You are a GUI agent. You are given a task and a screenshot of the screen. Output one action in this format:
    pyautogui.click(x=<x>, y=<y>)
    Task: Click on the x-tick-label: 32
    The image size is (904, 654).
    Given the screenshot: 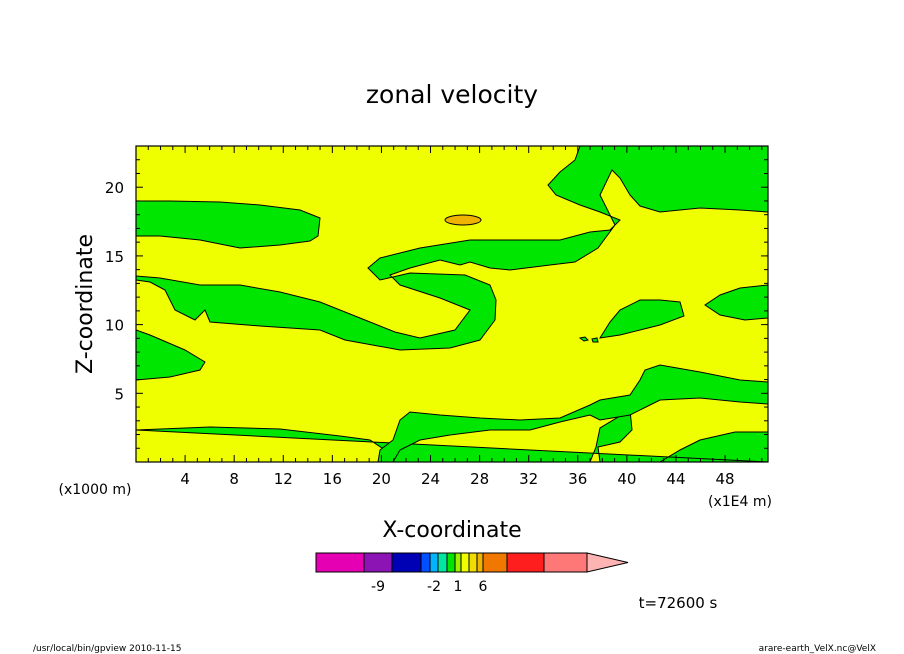 What is the action you would take?
    pyautogui.click(x=528, y=479)
    